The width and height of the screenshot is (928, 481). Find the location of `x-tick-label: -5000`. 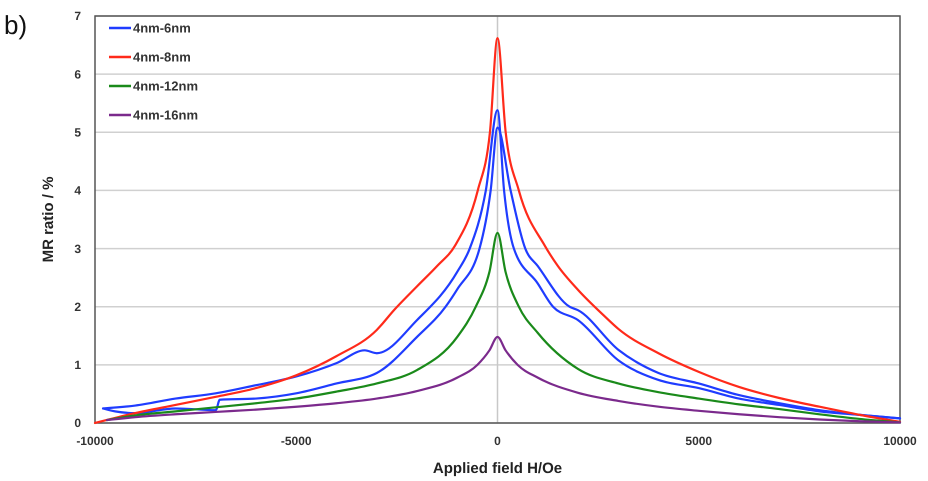

x-tick-label: -5000 is located at coordinates (296, 441).